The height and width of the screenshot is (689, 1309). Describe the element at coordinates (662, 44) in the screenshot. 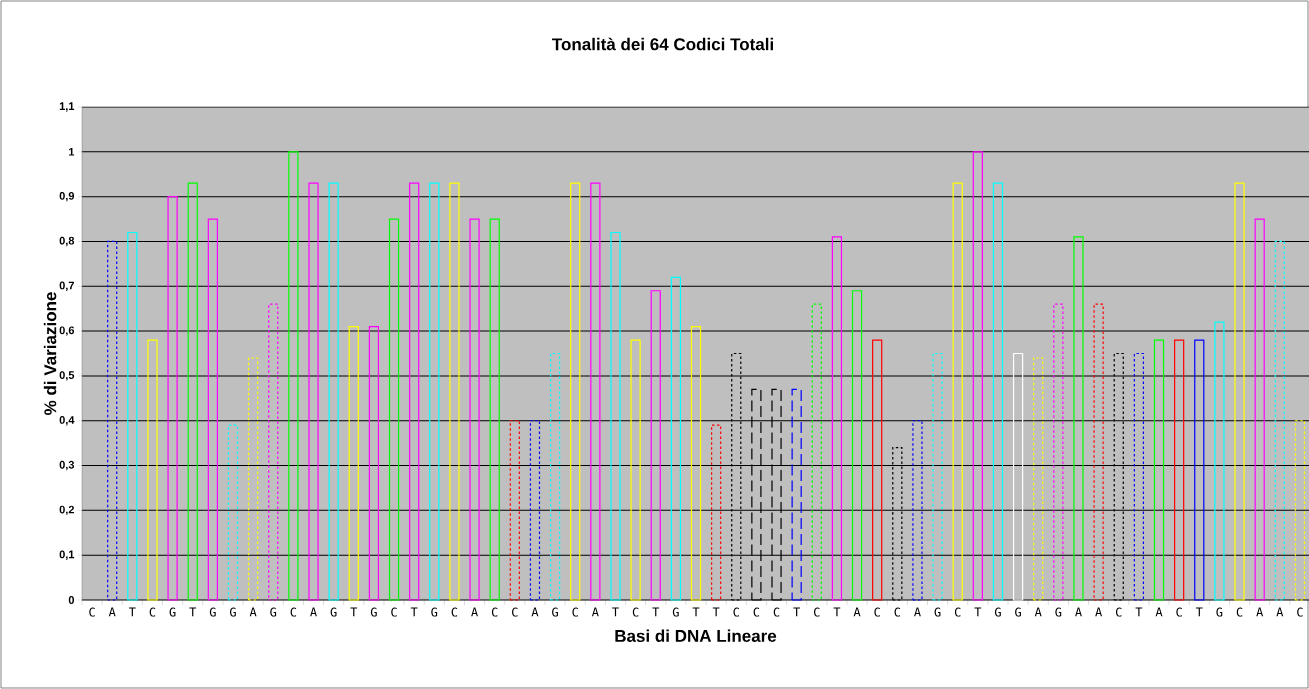

I see `chart-title: Tonalità dei 64 Codici Totali` at that location.